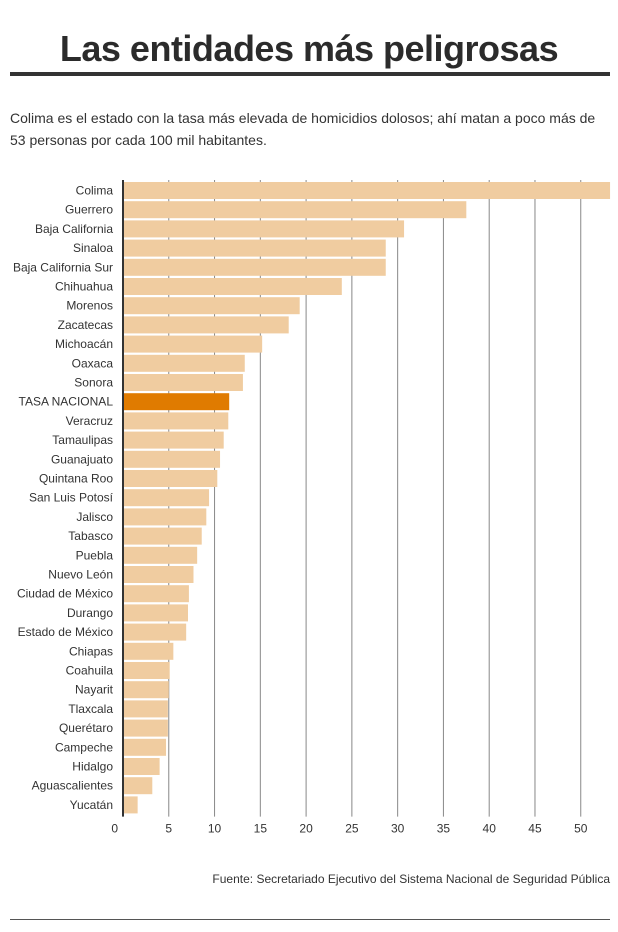 This screenshot has width=618, height=932. Describe the element at coordinates (93, 248) in the screenshot. I see `category-label: Sinaloa` at that location.